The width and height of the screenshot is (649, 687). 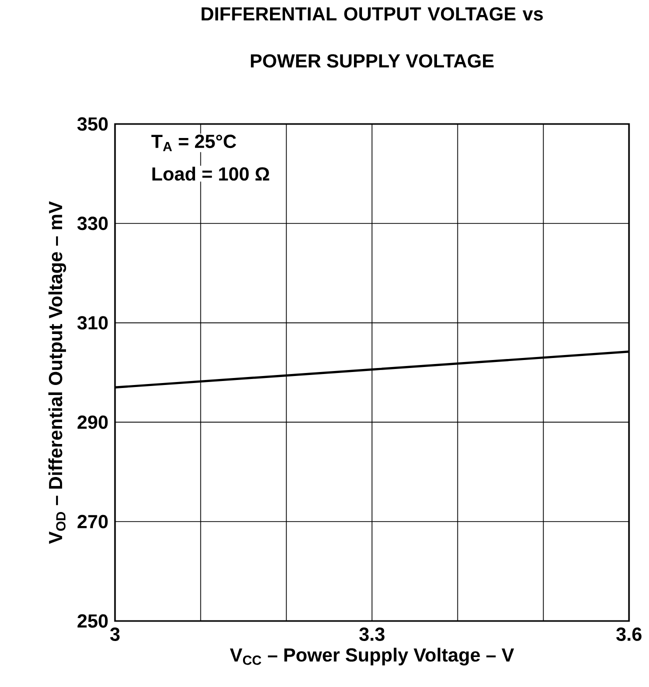 I want to click on y-tick-label: 350, so click(x=92, y=124).